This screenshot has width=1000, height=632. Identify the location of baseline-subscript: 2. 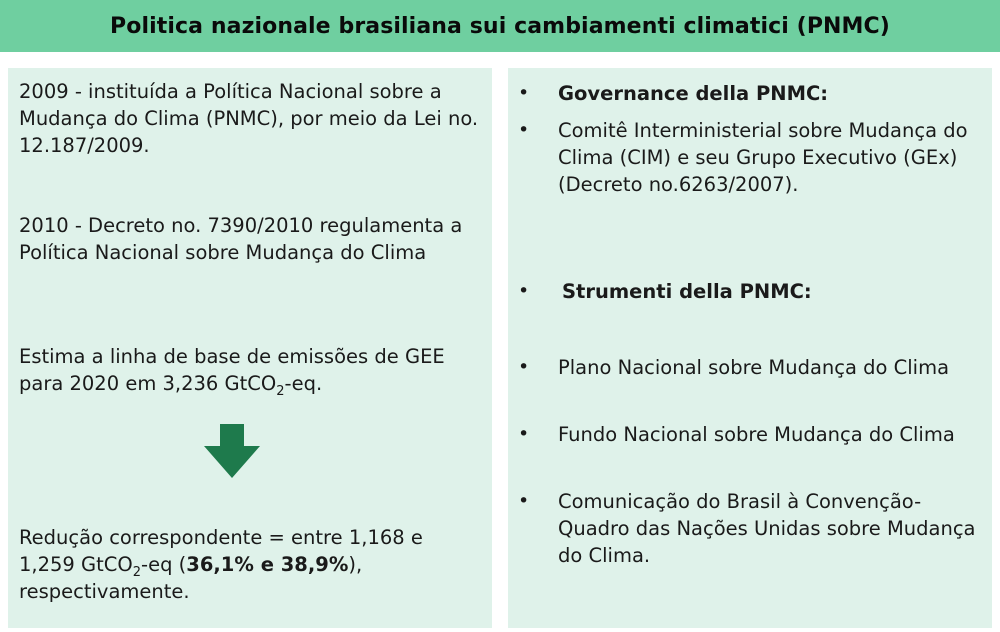
(280, 391).